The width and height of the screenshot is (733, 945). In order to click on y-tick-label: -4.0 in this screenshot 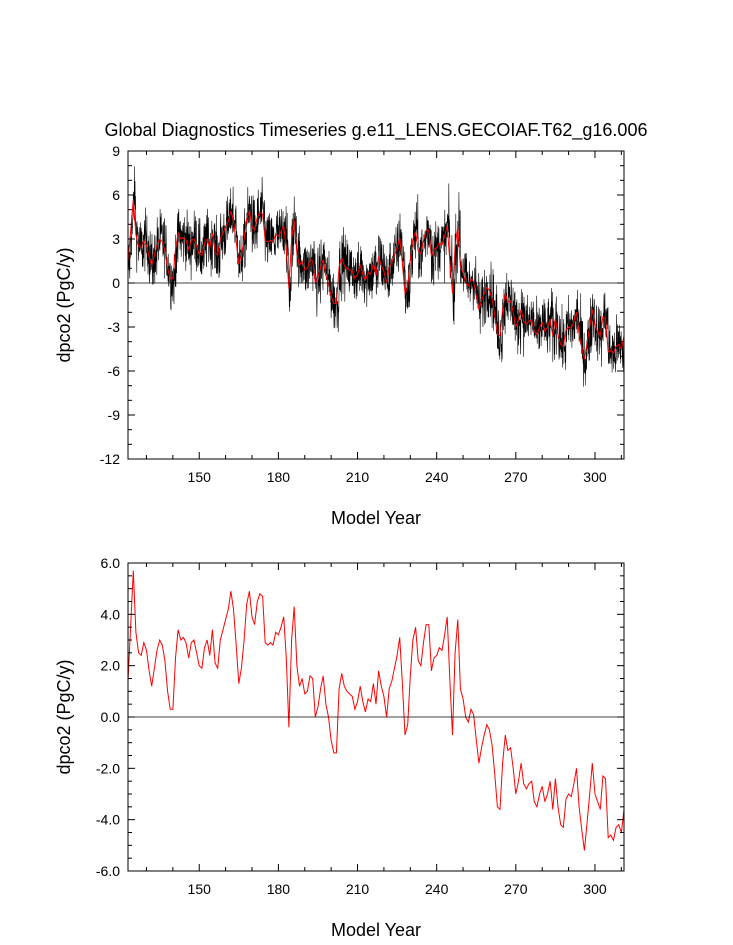, I will do `click(108, 820)`.